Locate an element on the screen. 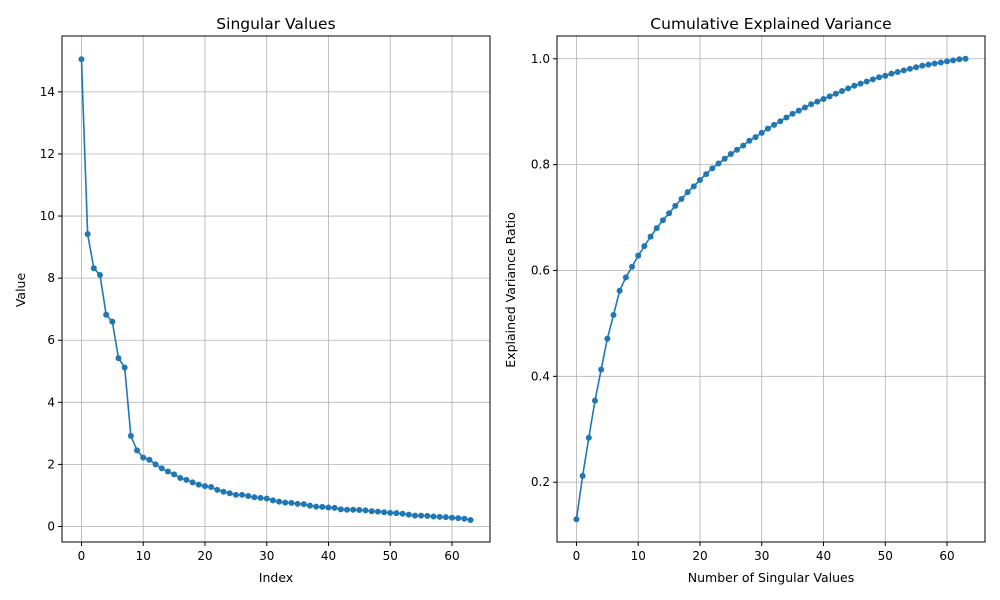  singular-values-xtick-label-0: 0 is located at coordinates (82, 556).